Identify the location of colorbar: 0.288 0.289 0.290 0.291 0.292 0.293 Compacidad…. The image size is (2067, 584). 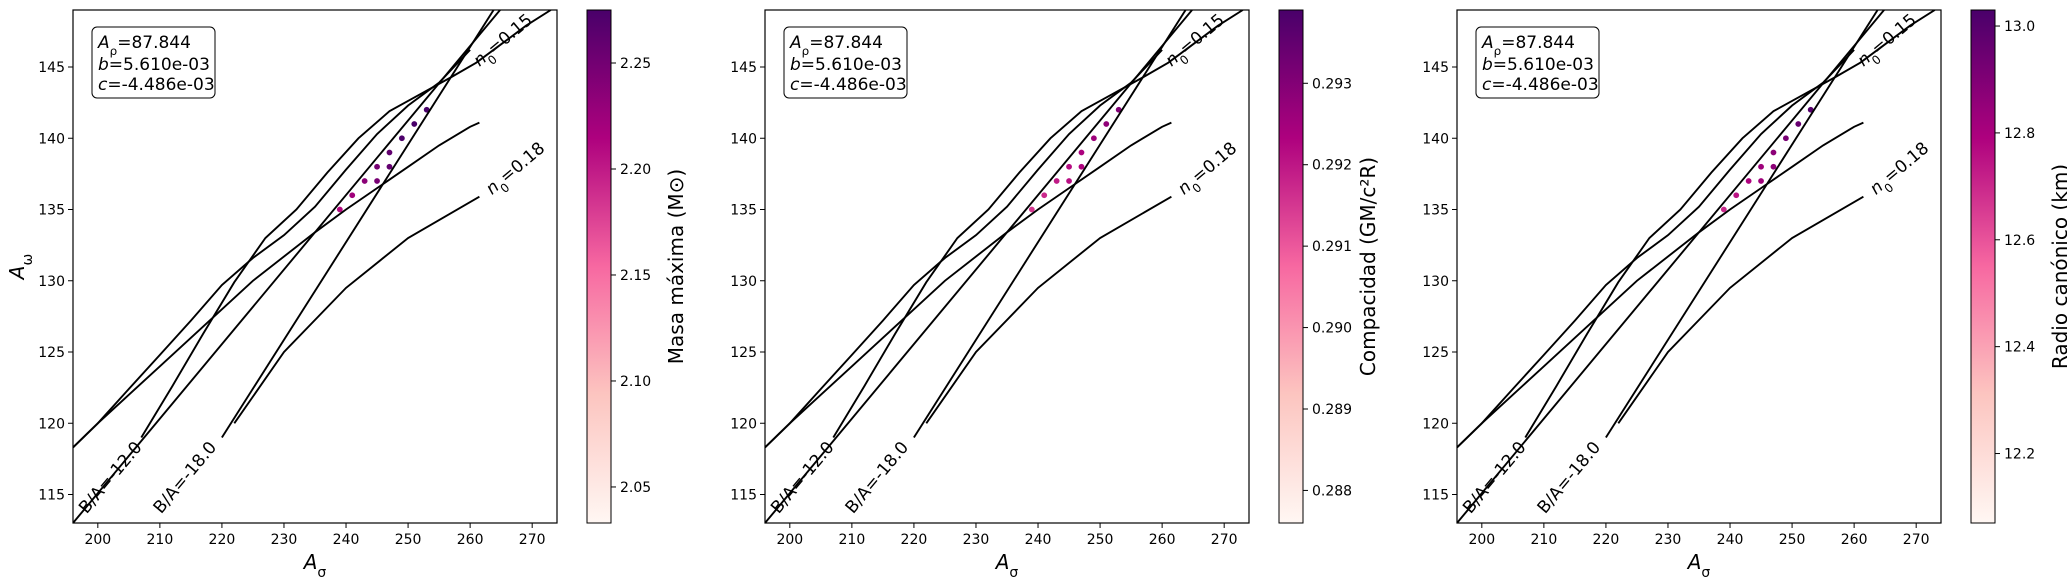
(1329, 266).